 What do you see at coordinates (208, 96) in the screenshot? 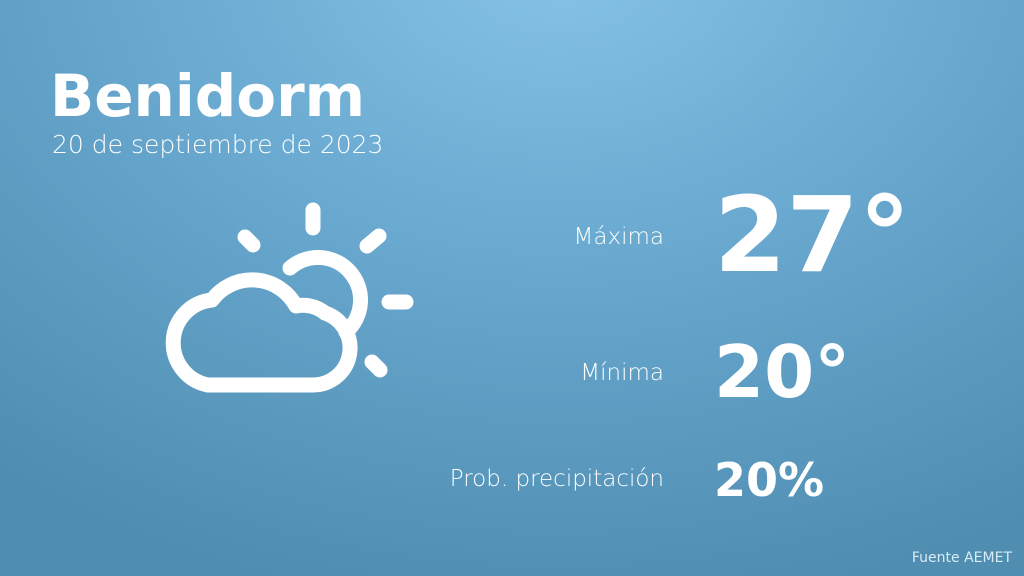
I see `city-name: Benidorm` at bounding box center [208, 96].